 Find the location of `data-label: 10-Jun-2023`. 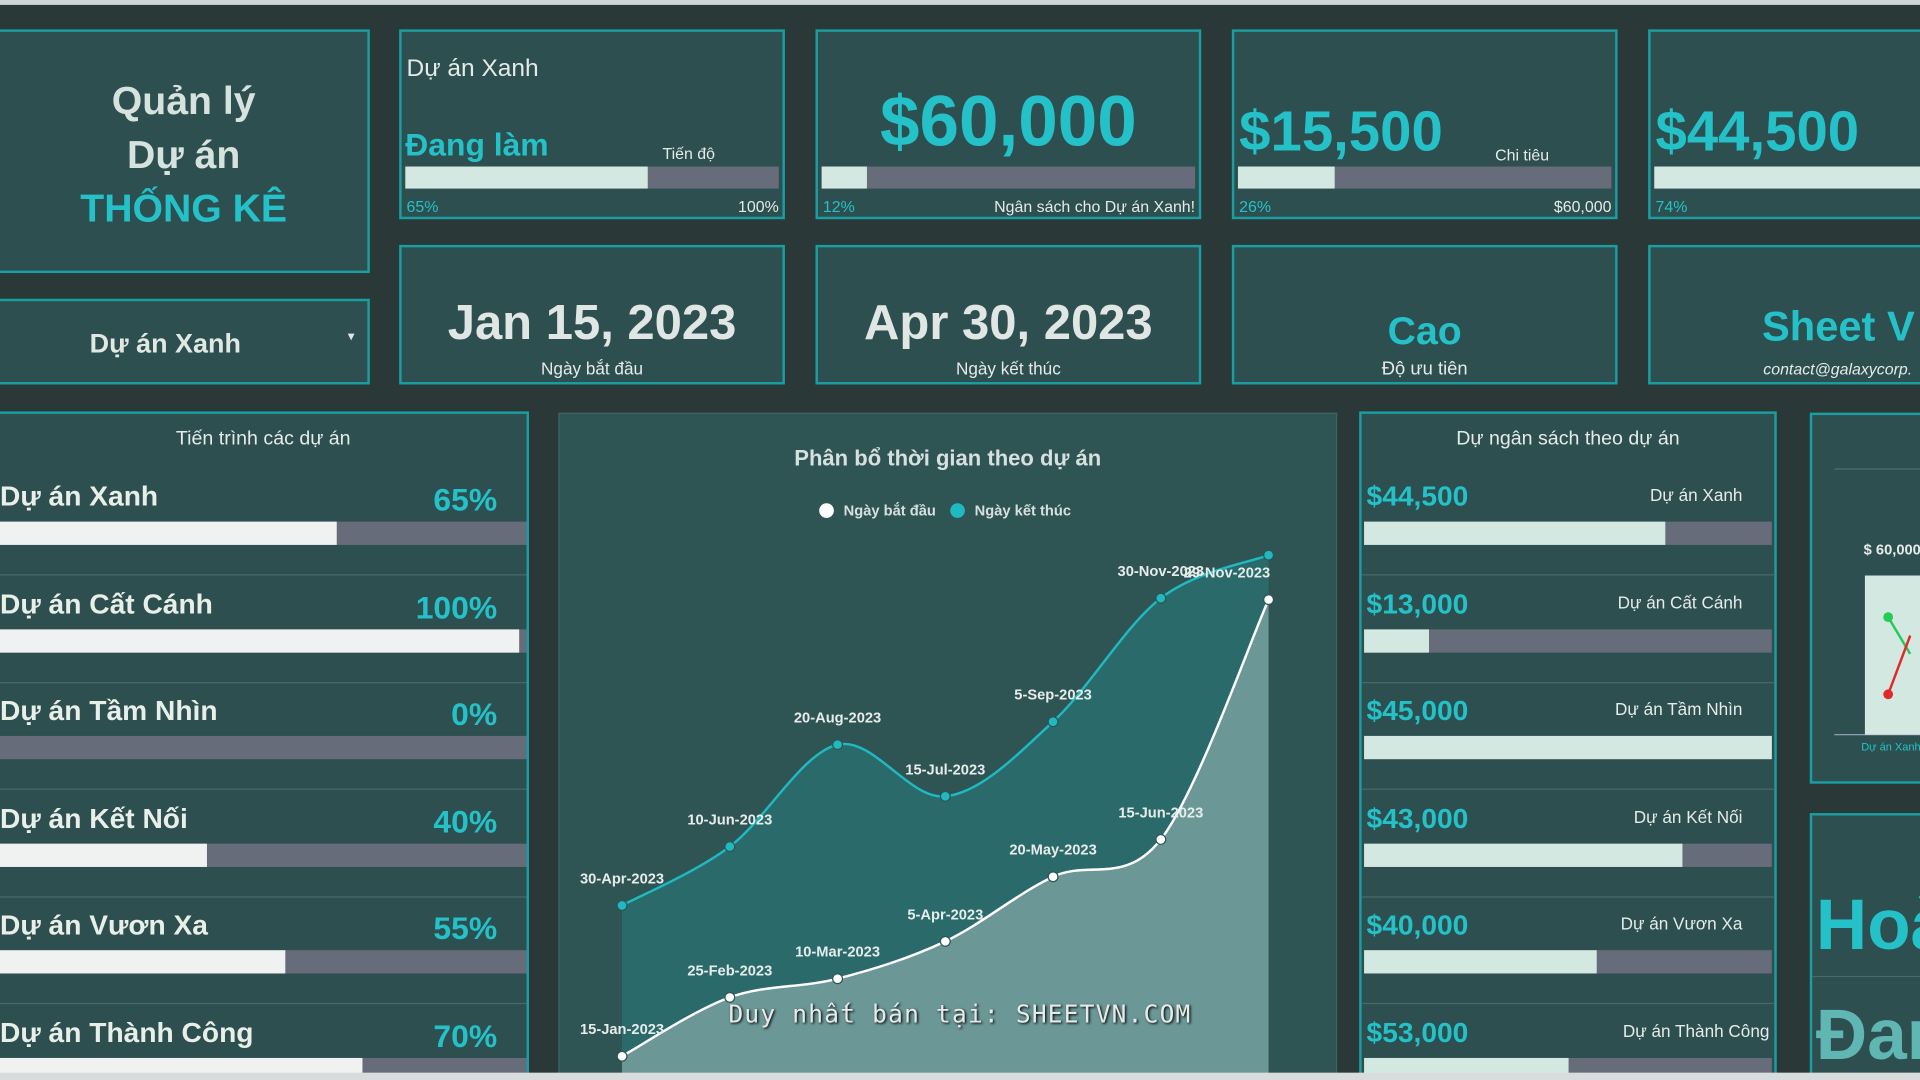

data-label: 10-Jun-2023 is located at coordinates (729, 821).